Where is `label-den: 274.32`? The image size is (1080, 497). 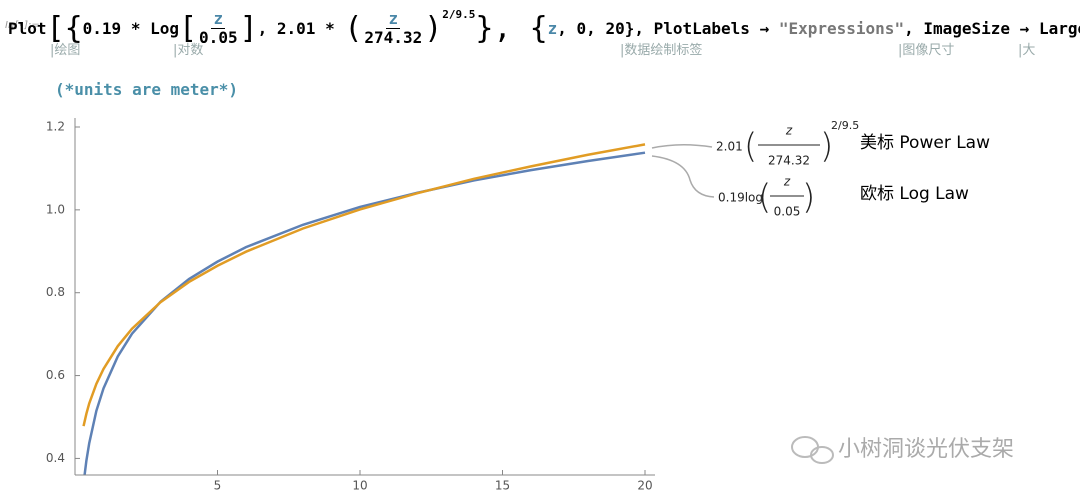 label-den: 274.32 is located at coordinates (789, 161).